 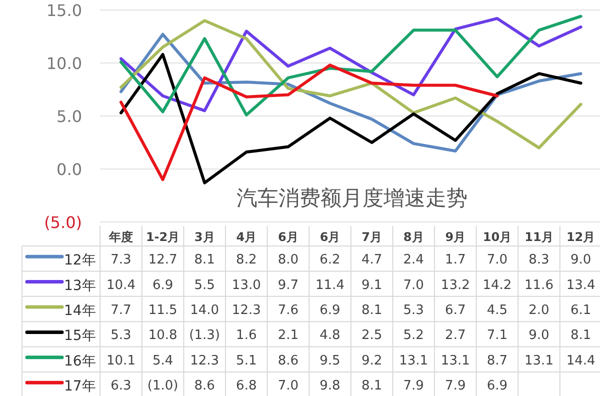 I want to click on data-label: 9.7, so click(x=288, y=285).